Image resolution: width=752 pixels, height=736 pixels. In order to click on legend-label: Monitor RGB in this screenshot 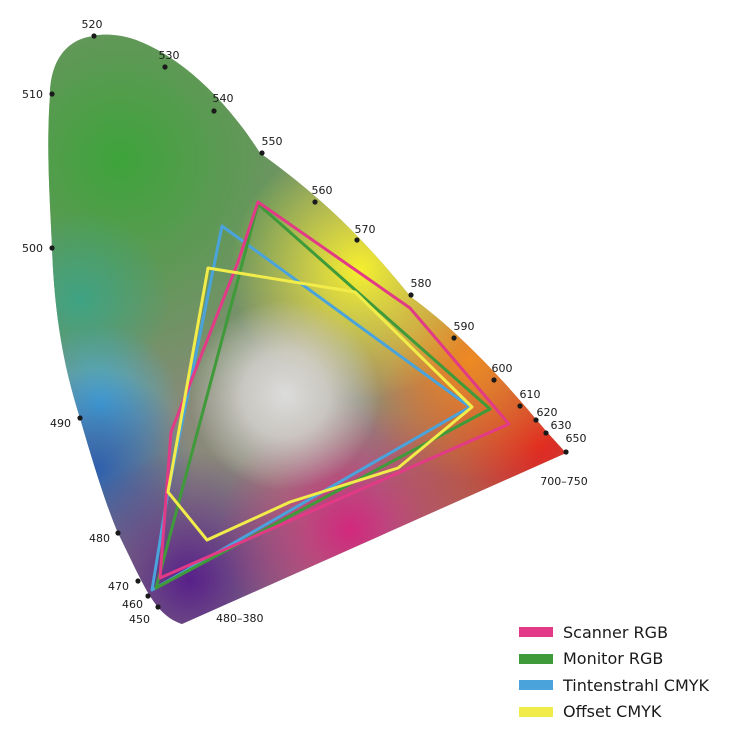, I will do `click(613, 659)`.